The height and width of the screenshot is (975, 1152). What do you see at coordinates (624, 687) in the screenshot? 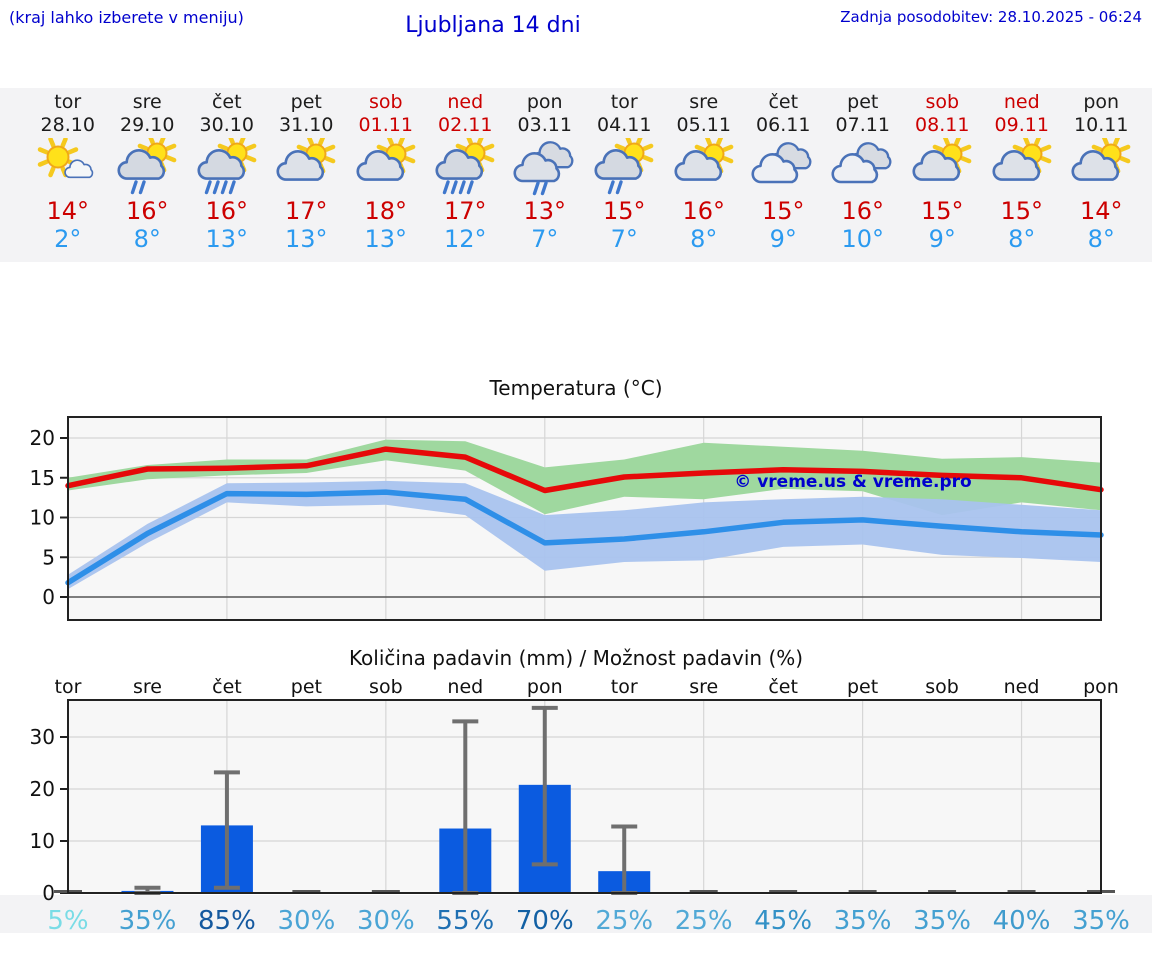
I see `svg-text: tor` at bounding box center [624, 687].